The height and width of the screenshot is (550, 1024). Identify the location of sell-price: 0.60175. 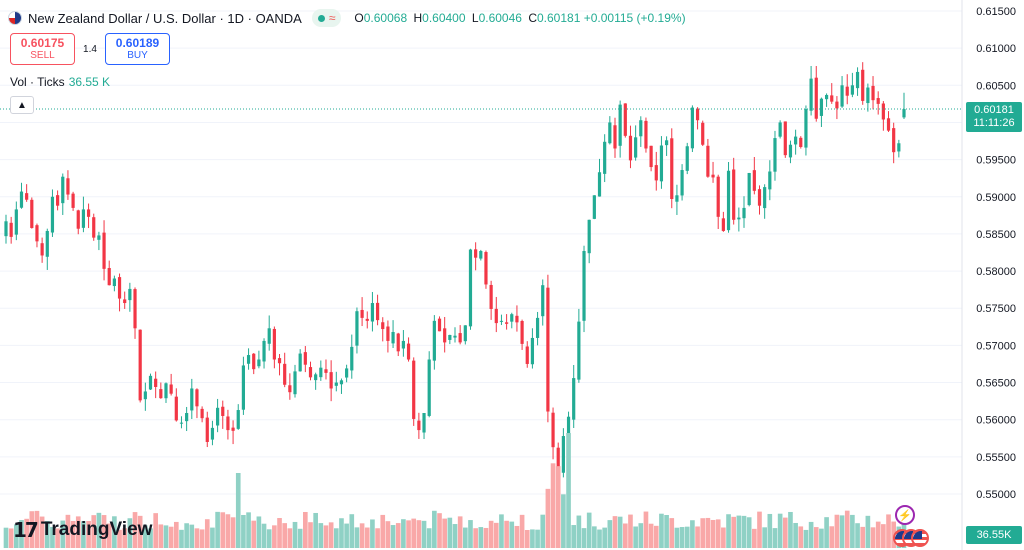
(42, 43).